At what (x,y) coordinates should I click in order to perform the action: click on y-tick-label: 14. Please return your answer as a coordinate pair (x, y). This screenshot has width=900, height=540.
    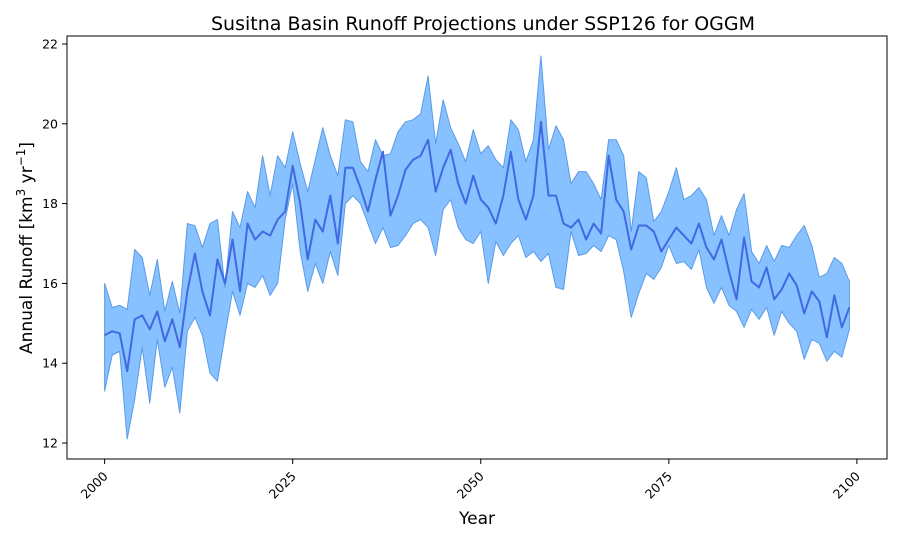
    Looking at the image, I should click on (50, 363).